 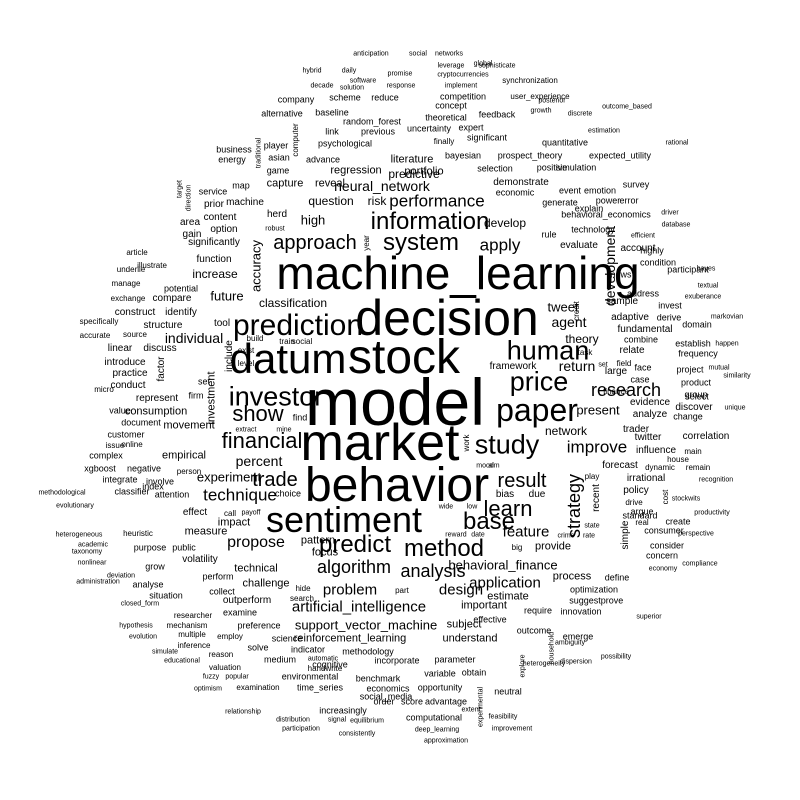 I want to click on word-simulation: simulation, so click(x=576, y=167).